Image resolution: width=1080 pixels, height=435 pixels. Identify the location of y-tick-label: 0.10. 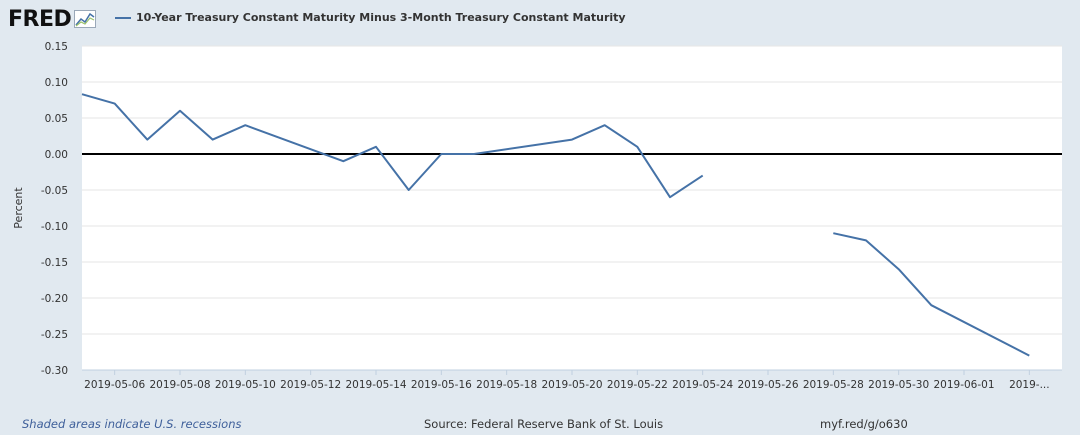
(56, 83).